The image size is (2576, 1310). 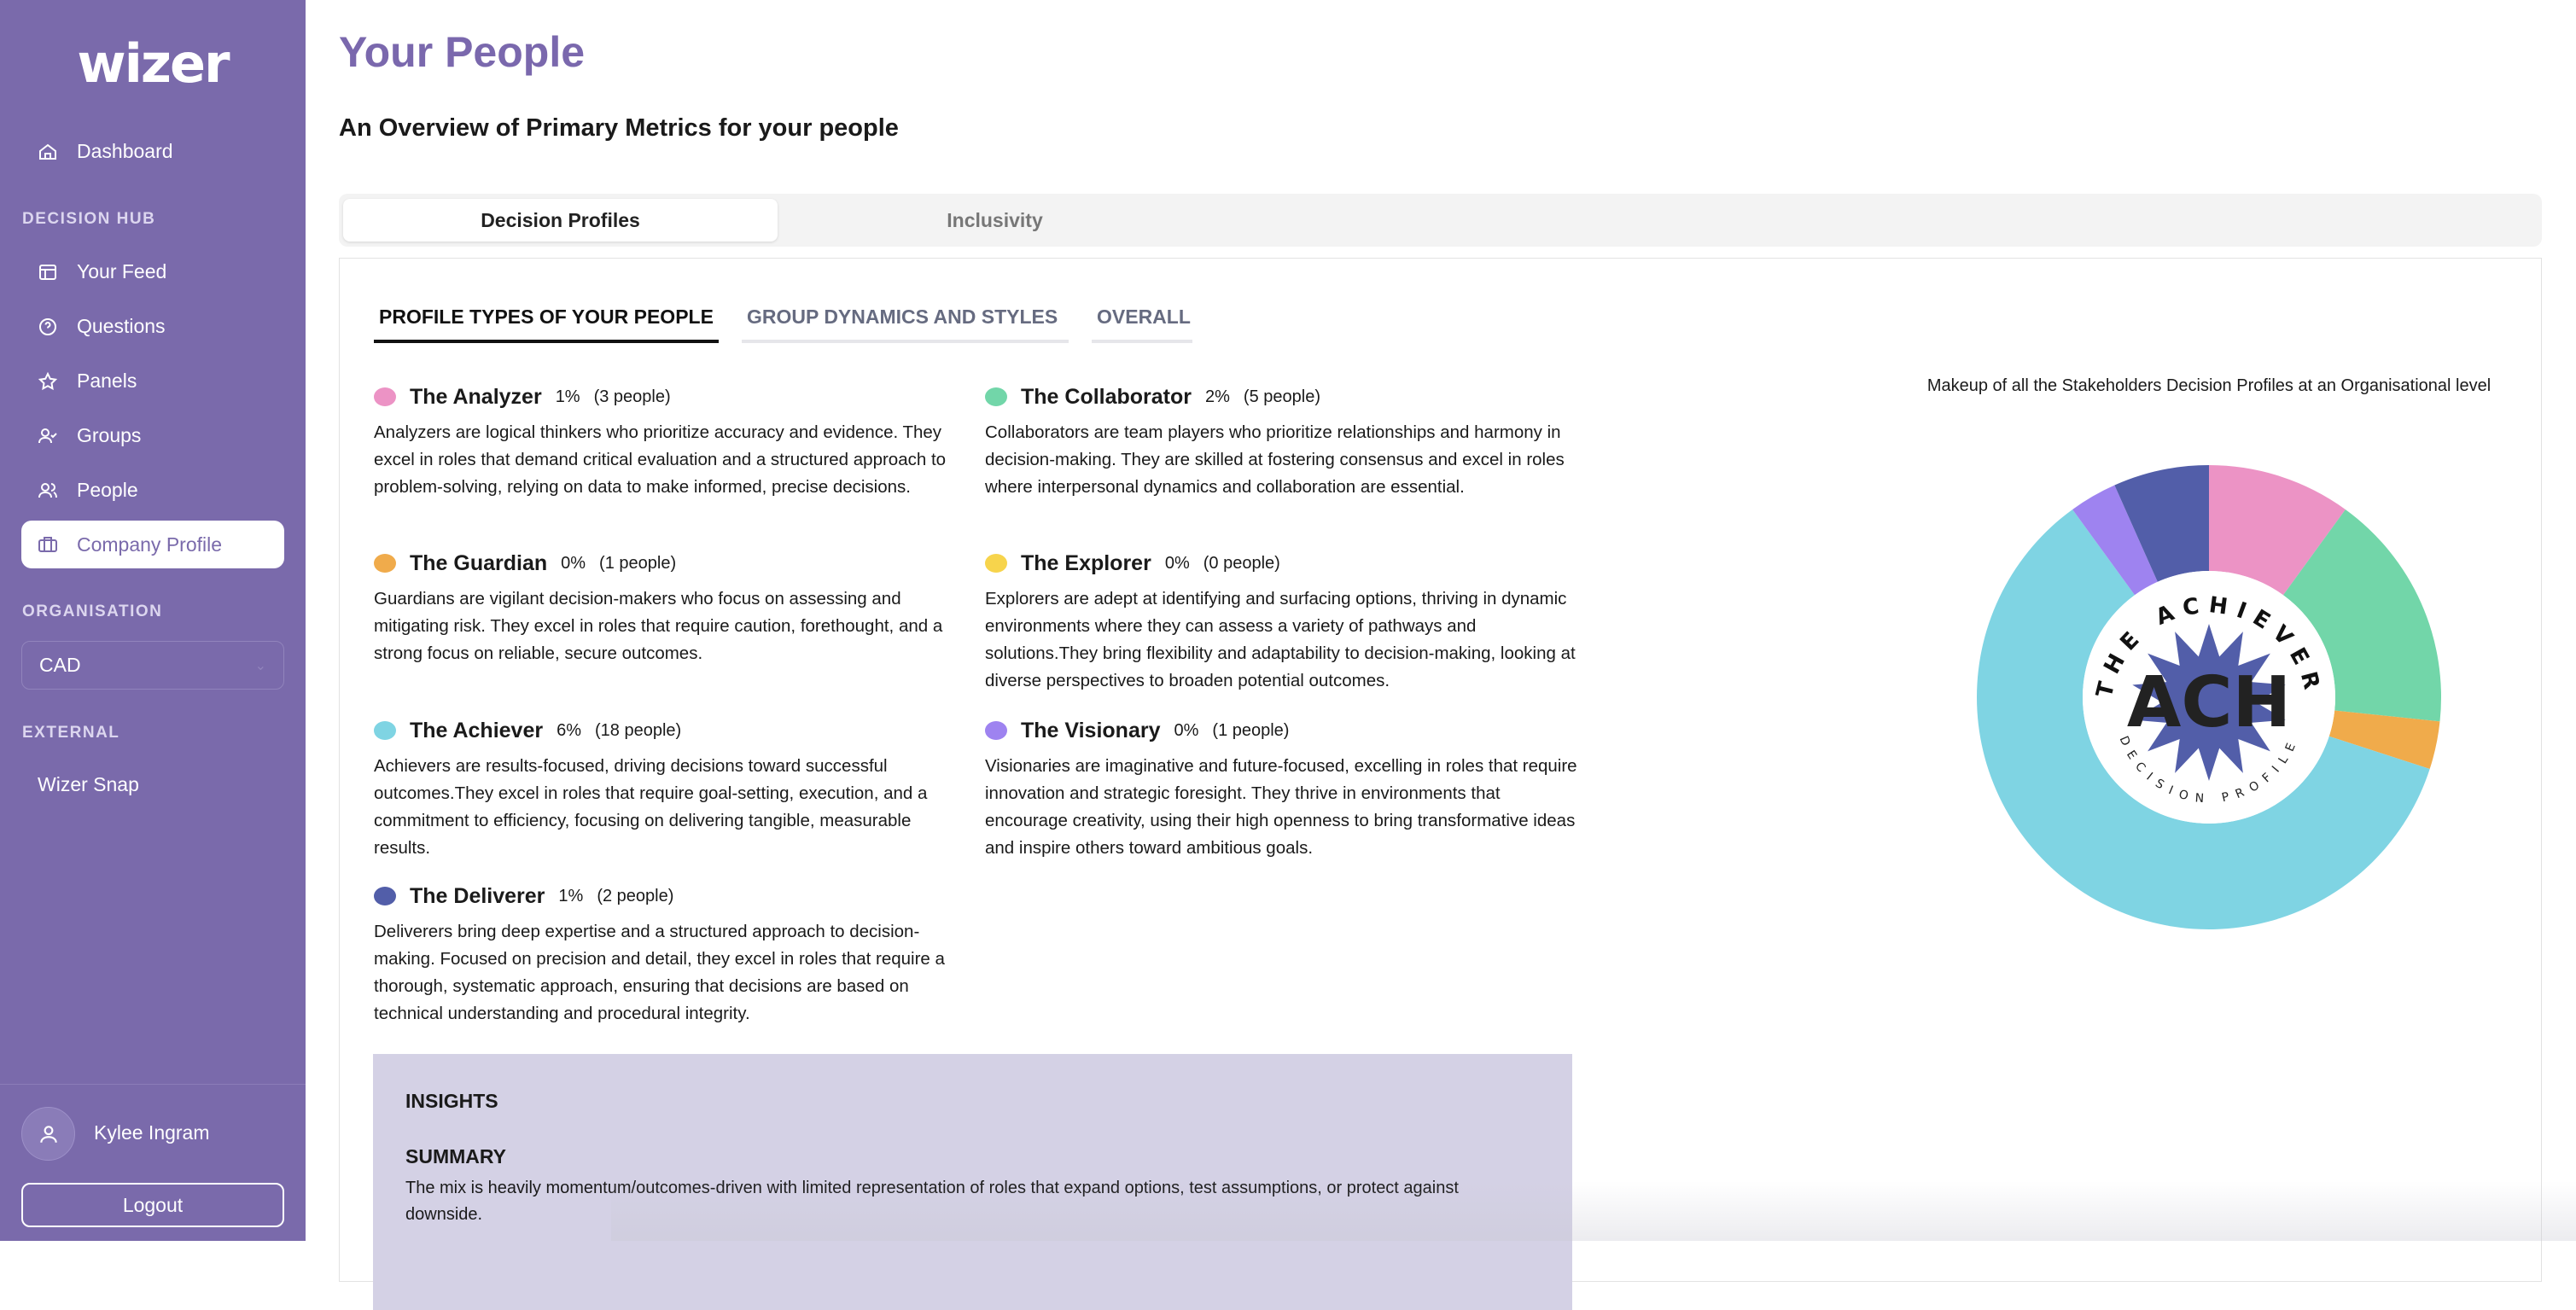 I want to click on profile-name: The Collaborator, so click(x=1106, y=396).